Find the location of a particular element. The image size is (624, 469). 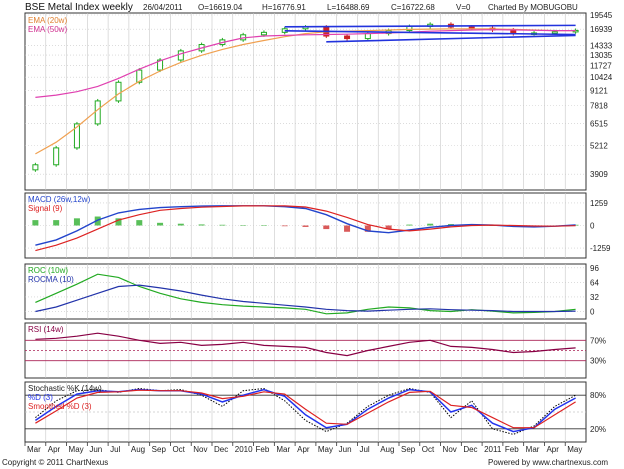

price-tick-5212: 5212 is located at coordinates (599, 146).